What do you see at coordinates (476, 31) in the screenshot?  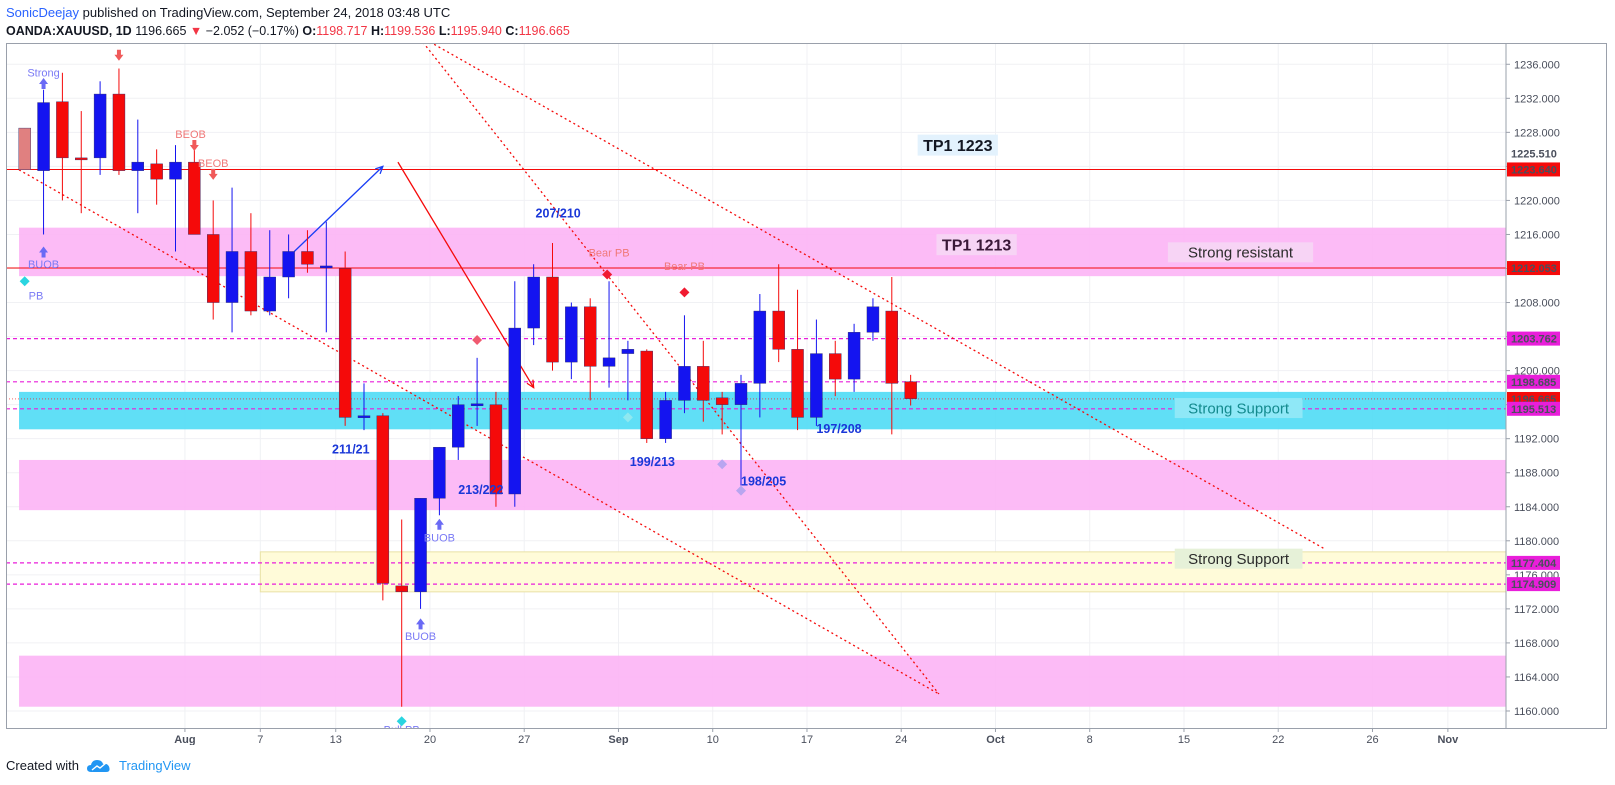 I see `low-value: 1195.940` at bounding box center [476, 31].